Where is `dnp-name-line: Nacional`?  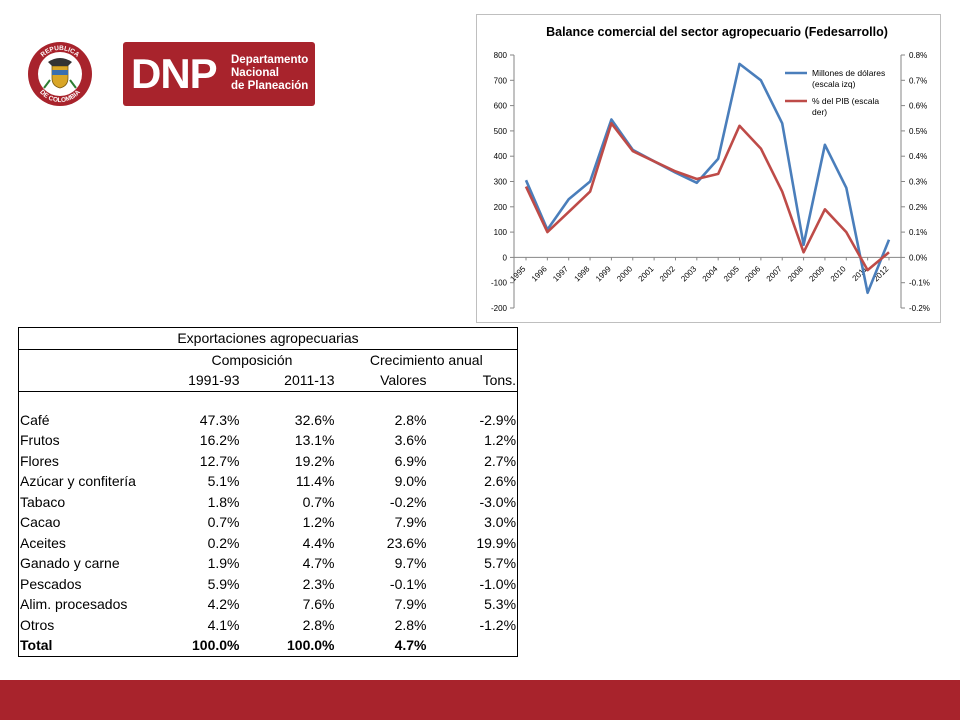 dnp-name-line: Nacional is located at coordinates (255, 73).